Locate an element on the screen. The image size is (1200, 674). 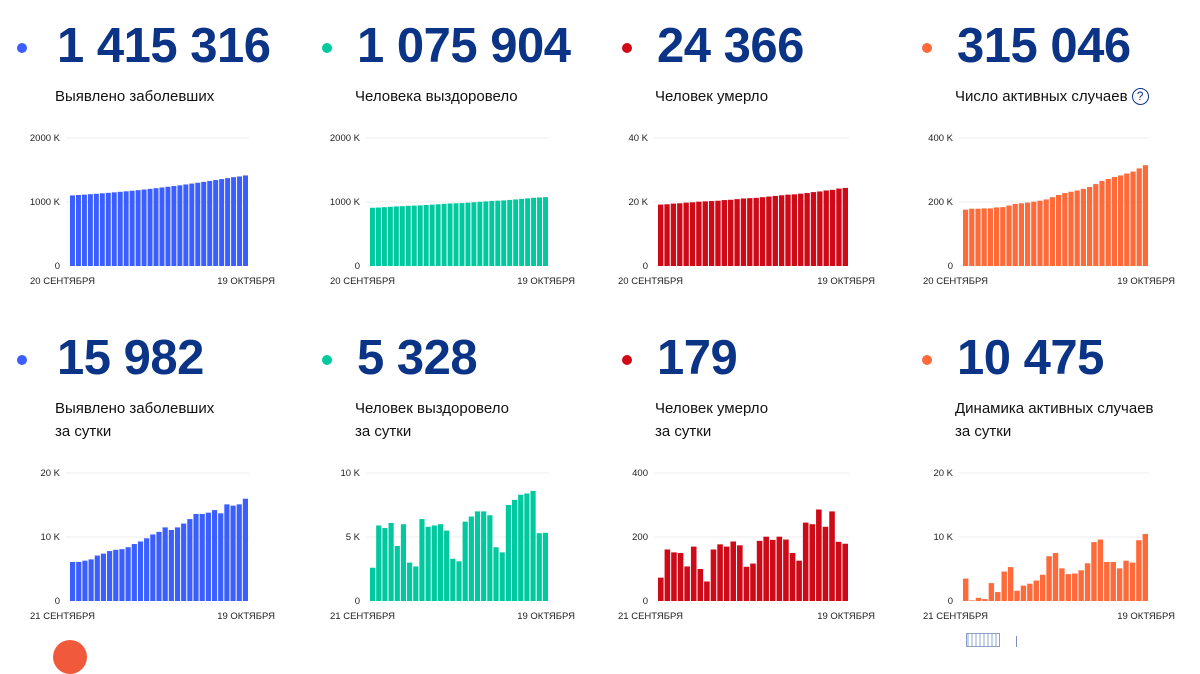
stat-label: Человек умерло за сутки is located at coordinates (711, 420).